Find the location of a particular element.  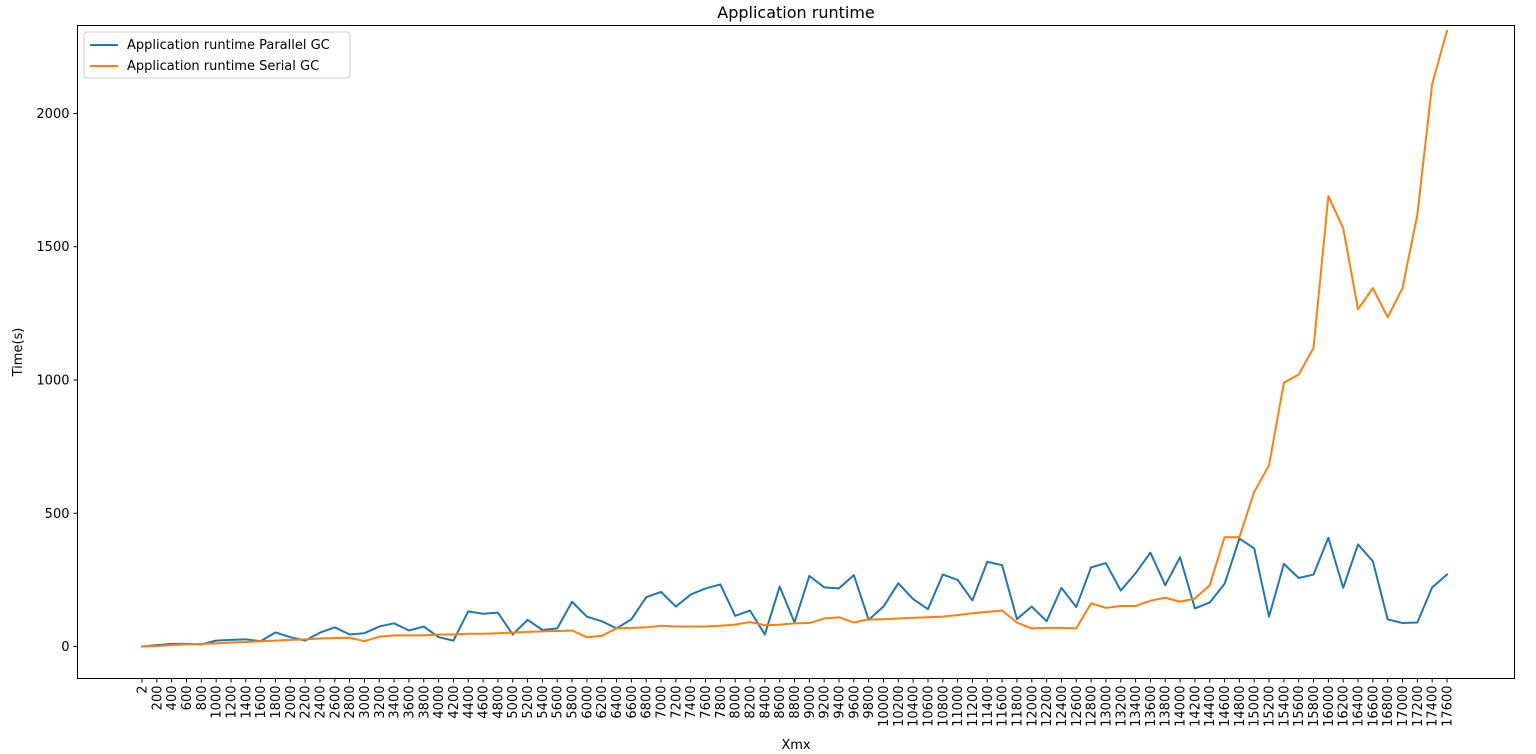

x-tick-label: 15600 is located at coordinates (1299, 706).